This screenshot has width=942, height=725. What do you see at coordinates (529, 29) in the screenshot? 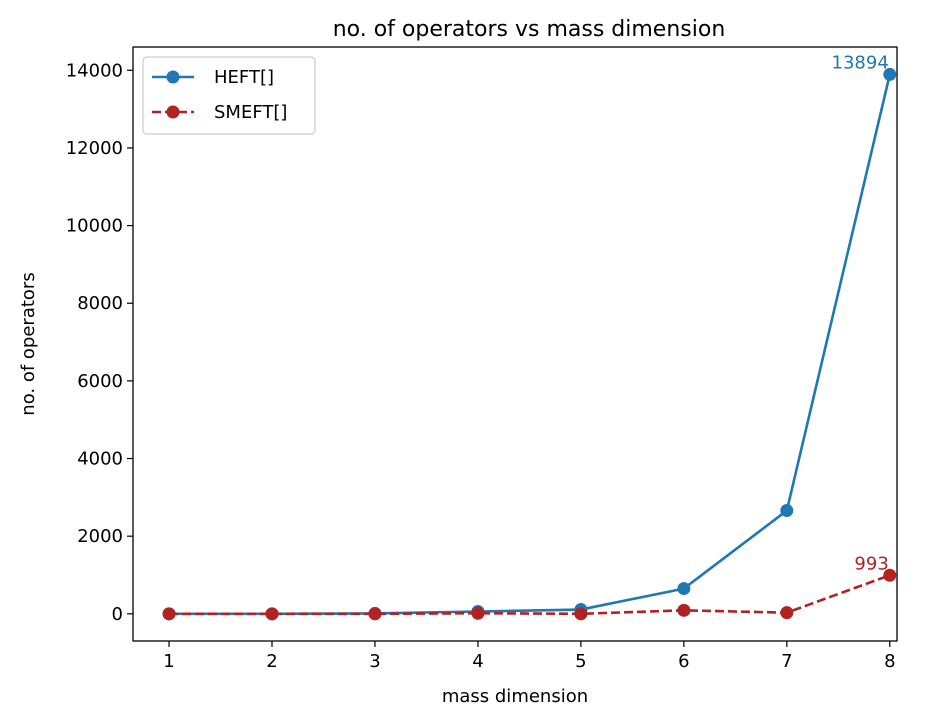
I see `chart-title: no. of operators vs mass dimension` at bounding box center [529, 29].